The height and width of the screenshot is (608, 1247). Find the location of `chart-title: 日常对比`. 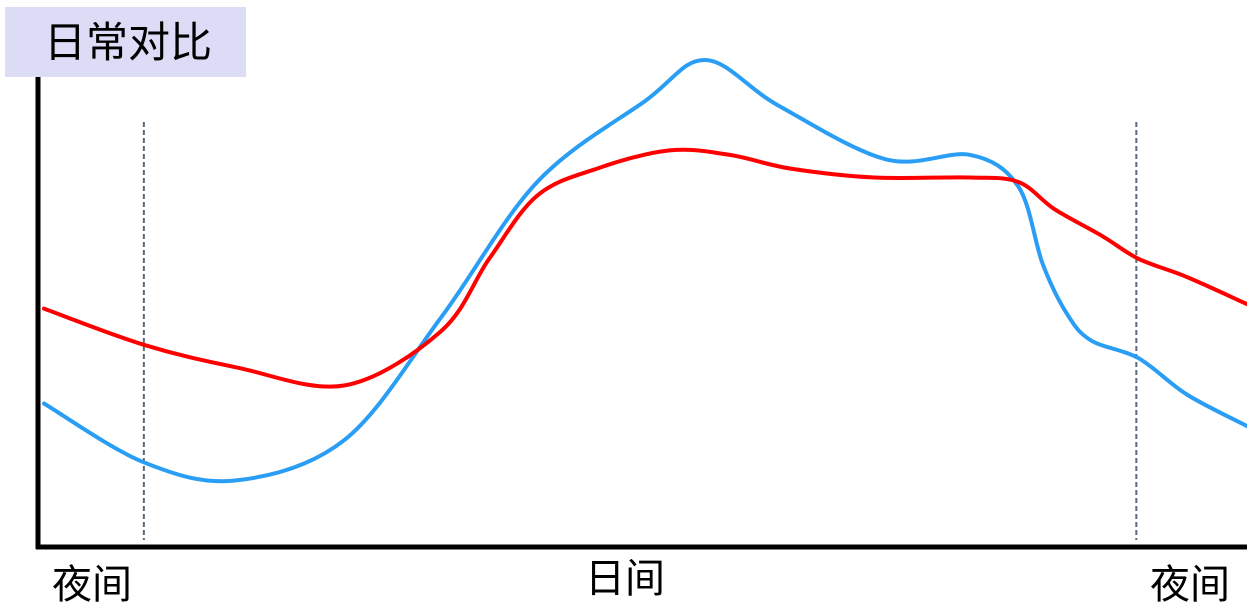

chart-title: 日常对比 is located at coordinates (128, 42).